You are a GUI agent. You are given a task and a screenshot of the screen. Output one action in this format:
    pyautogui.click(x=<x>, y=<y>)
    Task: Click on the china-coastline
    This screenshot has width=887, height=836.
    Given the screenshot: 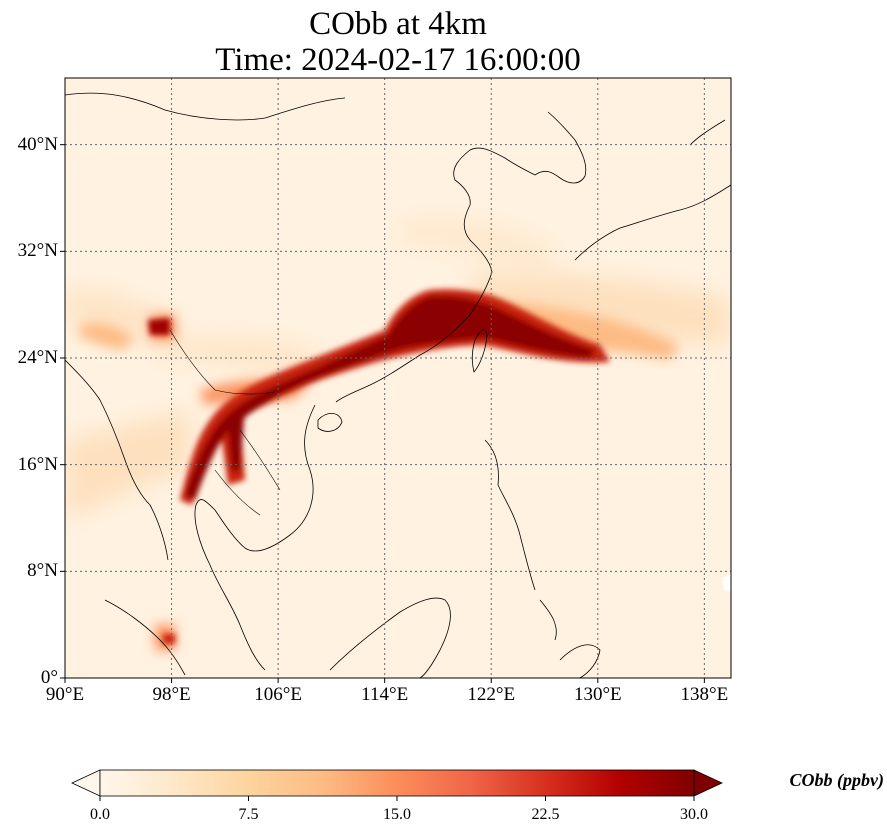 What is the action you would take?
    pyautogui.click(x=435, y=275)
    